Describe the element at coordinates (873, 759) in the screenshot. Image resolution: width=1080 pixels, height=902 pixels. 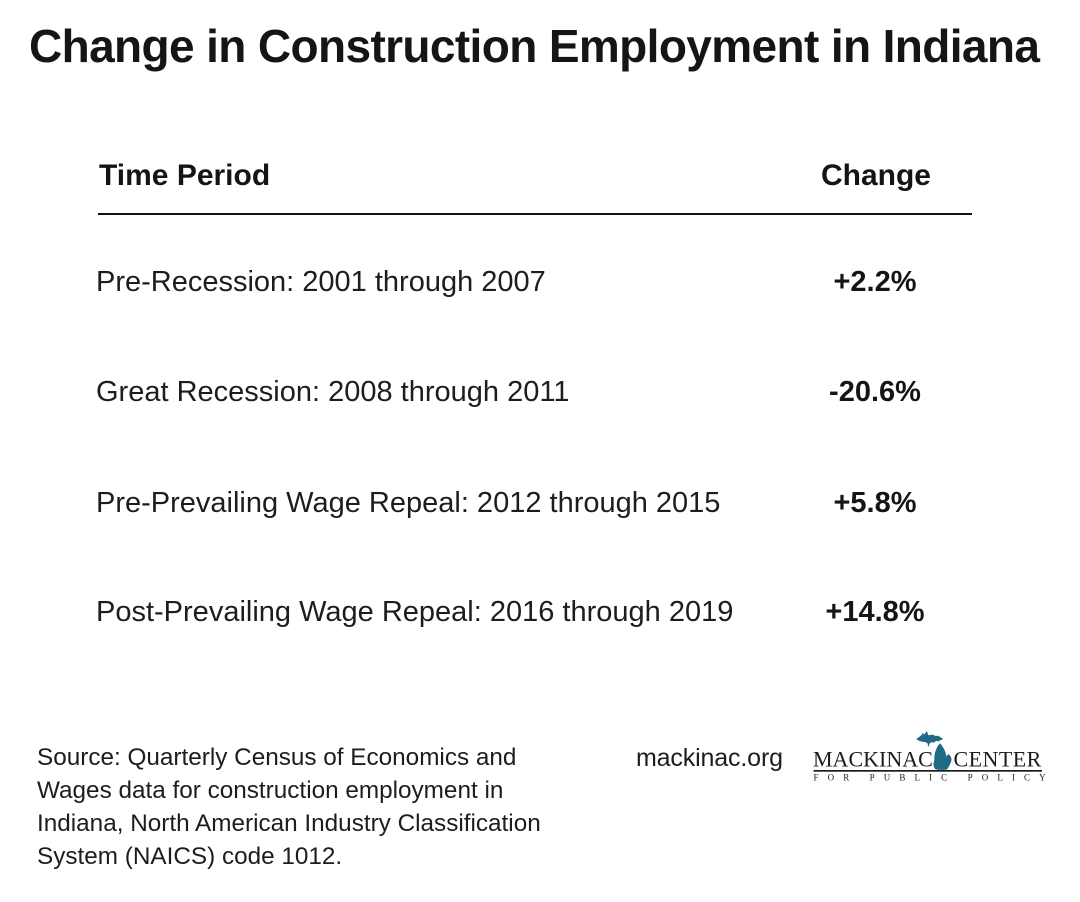
I see `svg-text: MACKINAC` at that location.